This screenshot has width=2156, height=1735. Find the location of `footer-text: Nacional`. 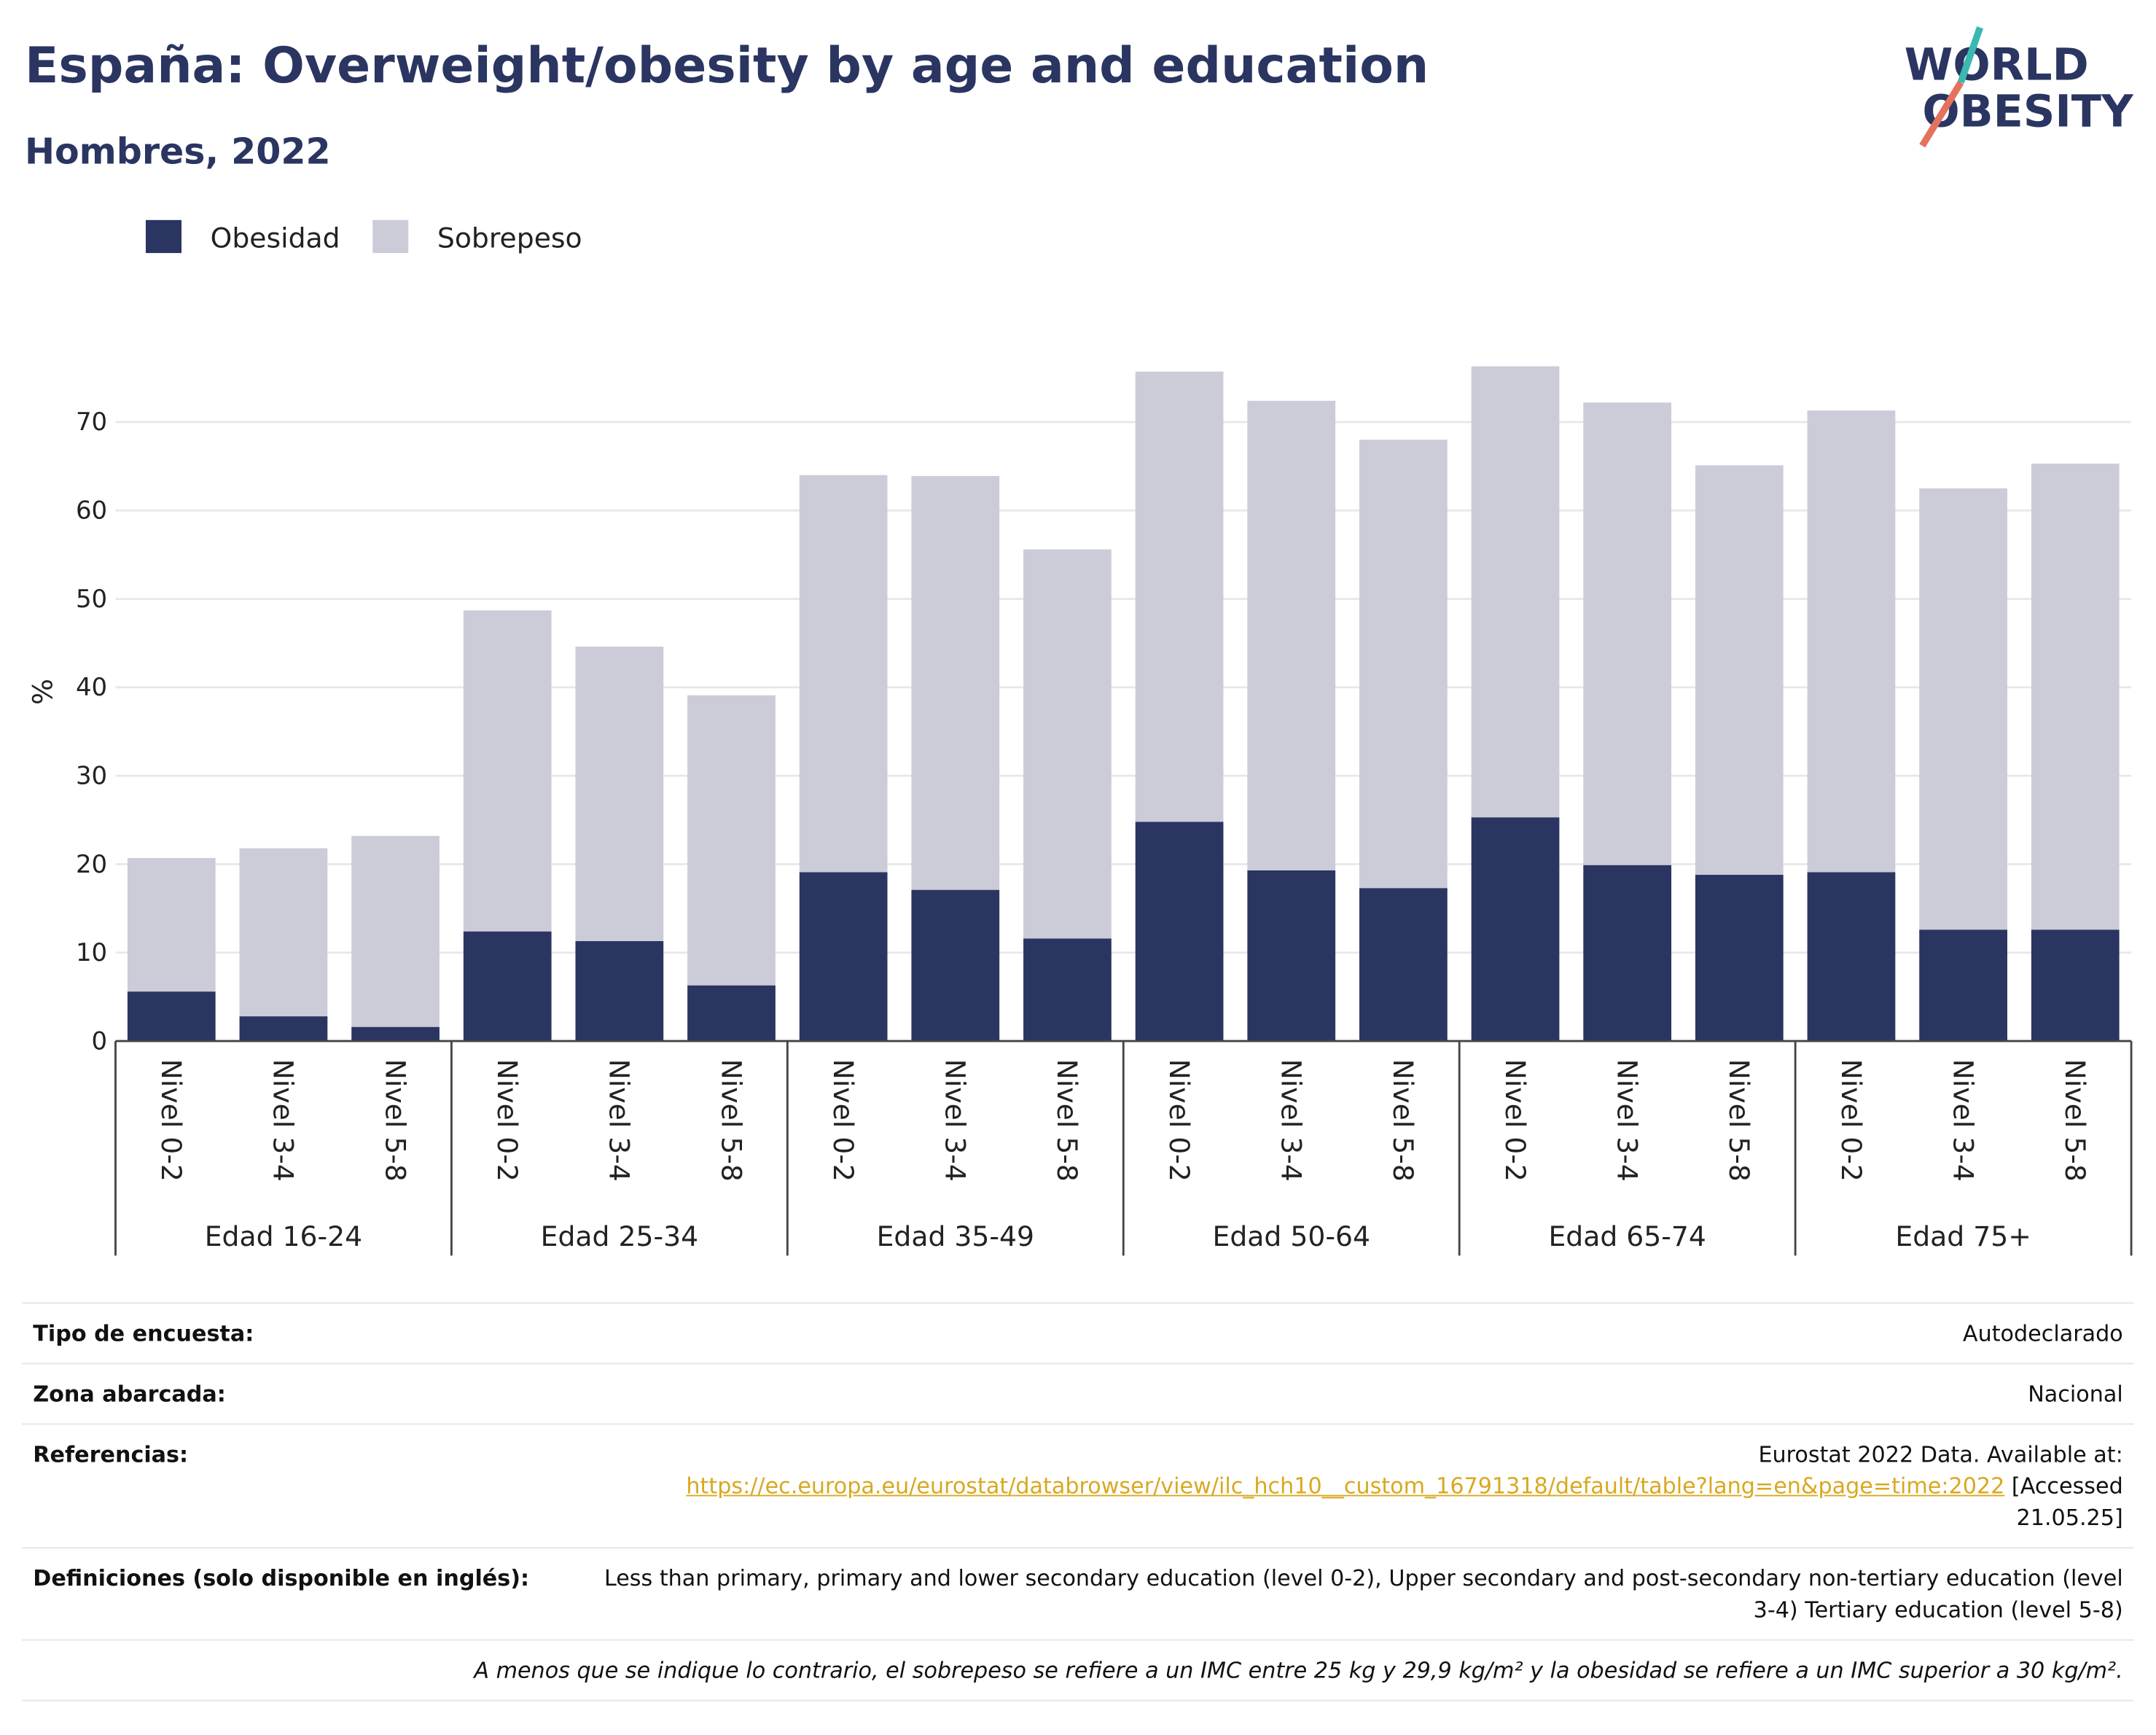

footer-text: Nacional is located at coordinates (2075, 1394).